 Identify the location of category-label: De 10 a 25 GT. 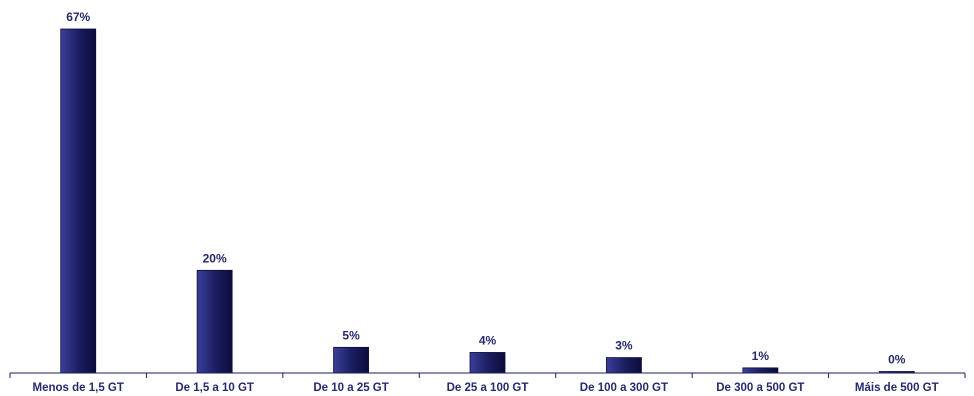
(350, 388).